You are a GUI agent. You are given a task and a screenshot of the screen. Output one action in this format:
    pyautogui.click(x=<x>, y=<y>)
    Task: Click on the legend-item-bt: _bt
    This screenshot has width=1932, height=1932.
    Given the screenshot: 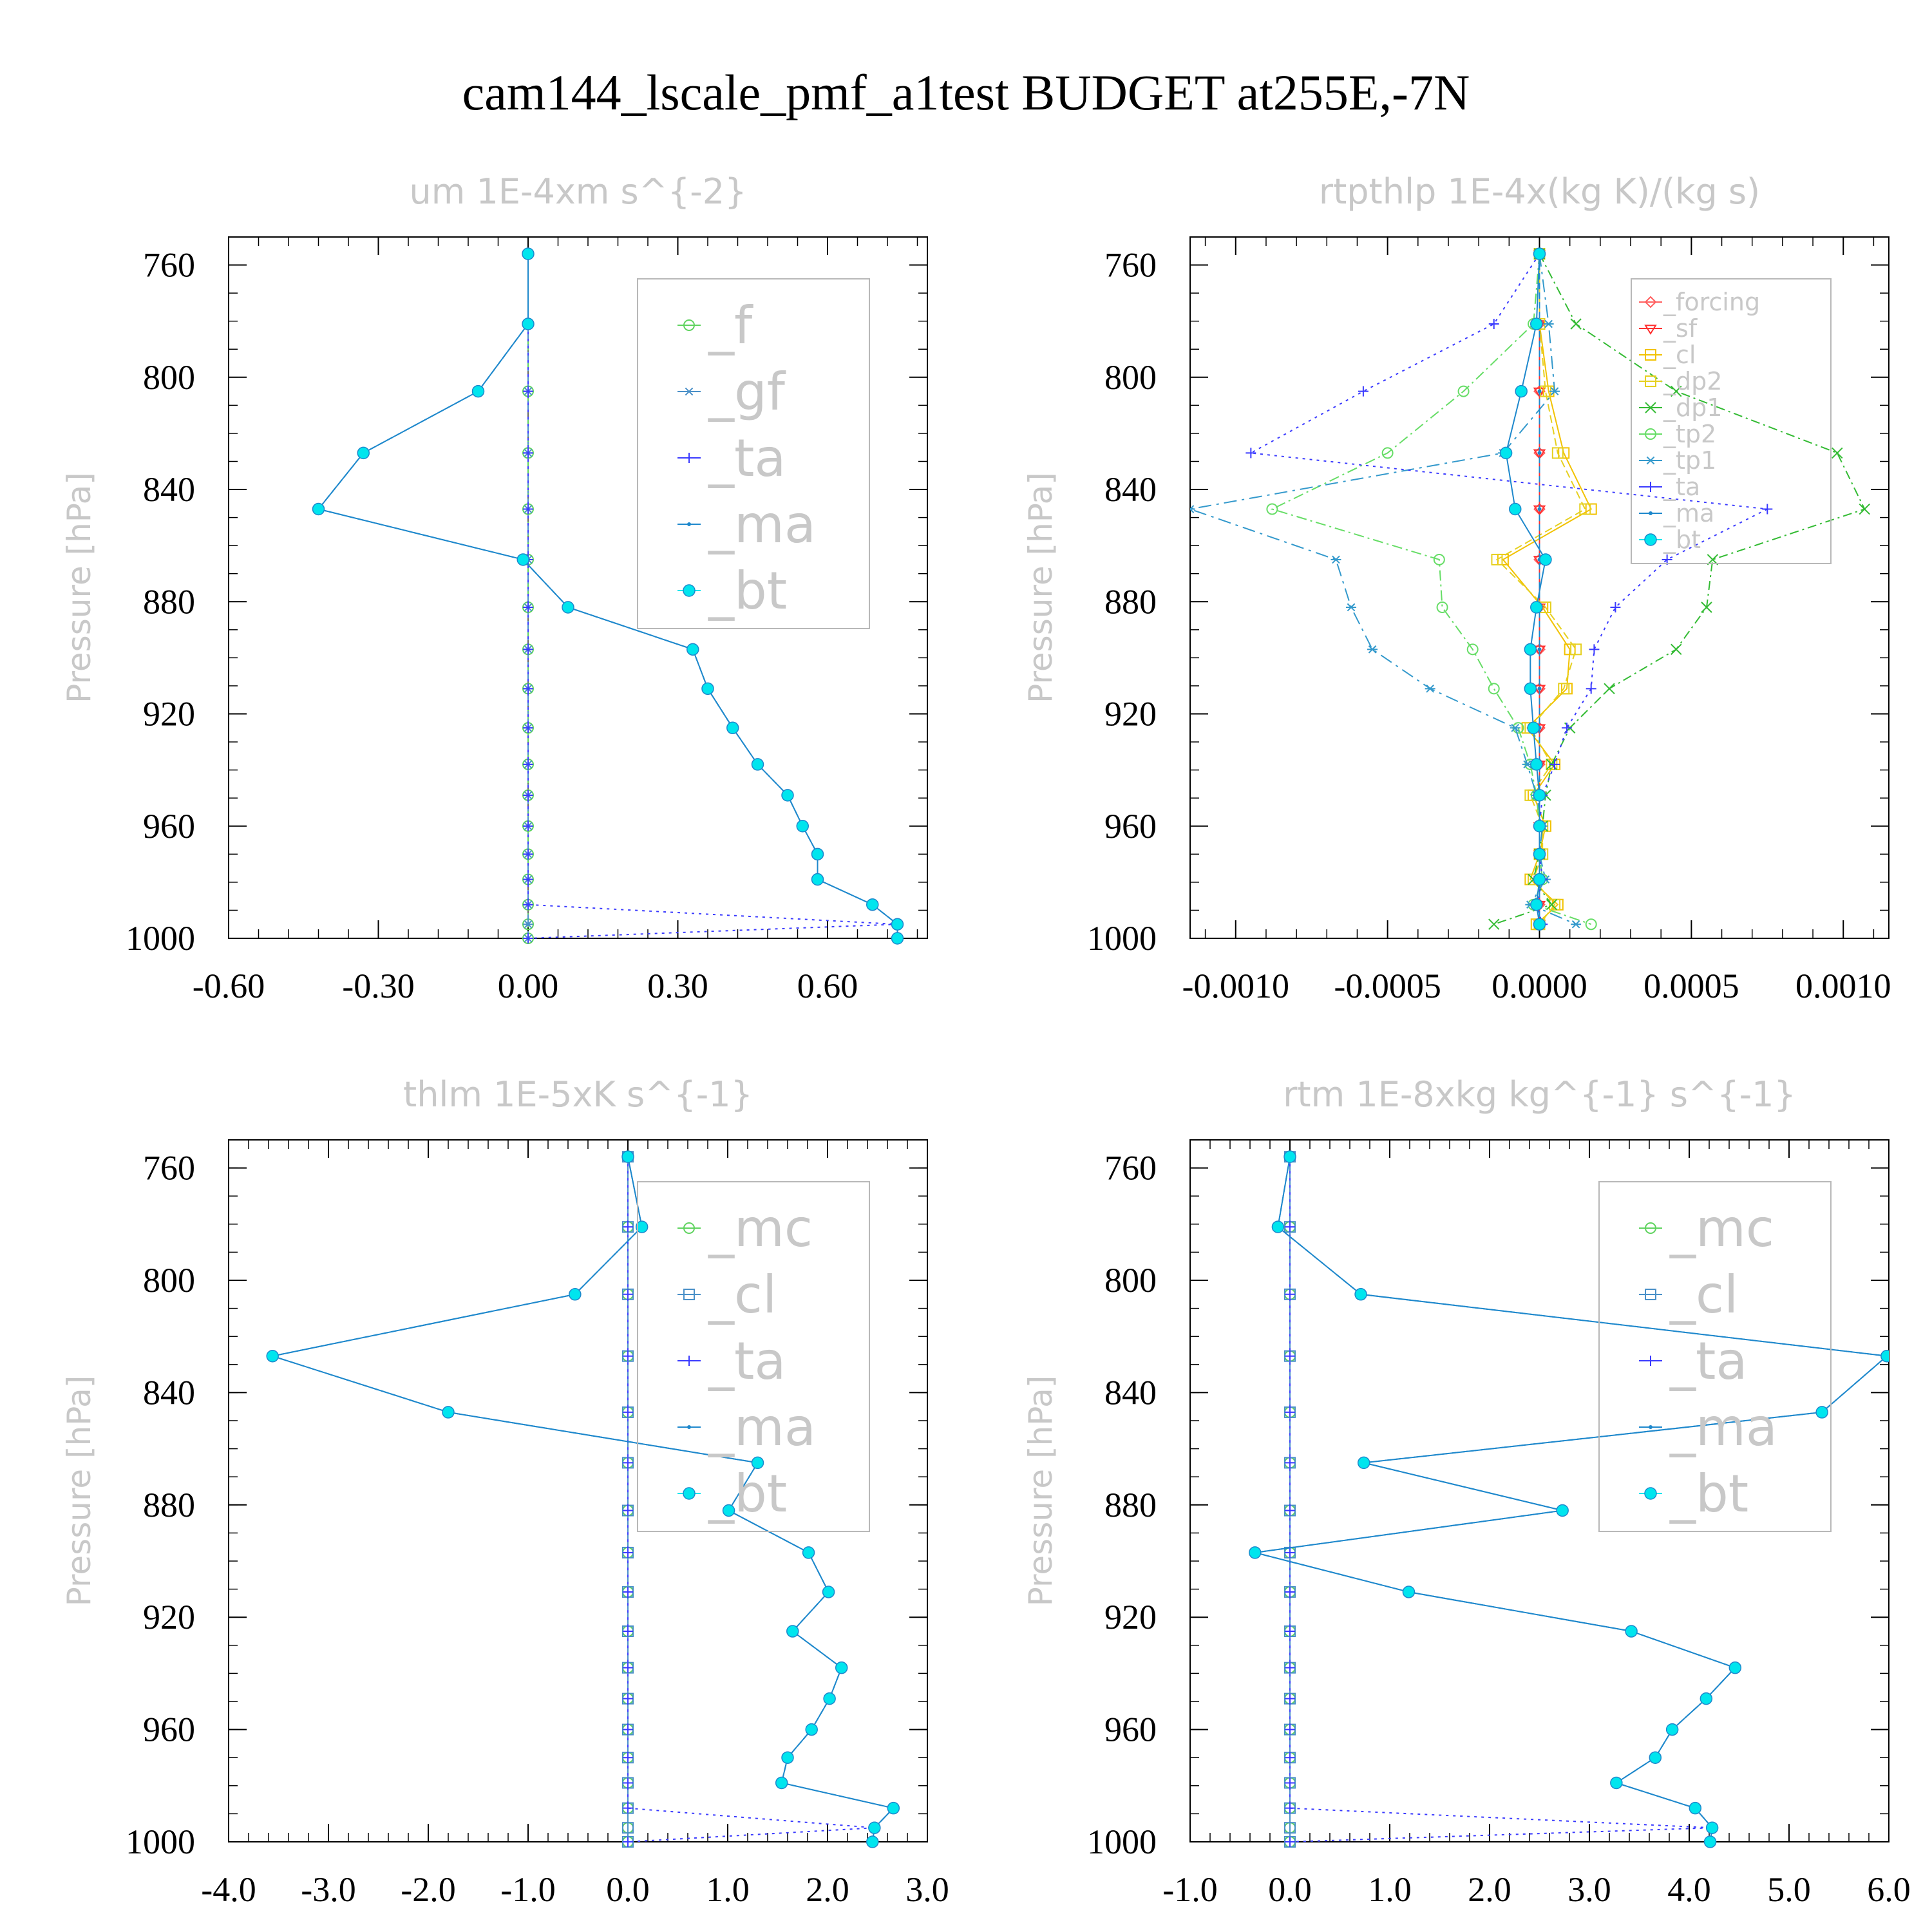 What is the action you would take?
    pyautogui.click(x=732, y=591)
    